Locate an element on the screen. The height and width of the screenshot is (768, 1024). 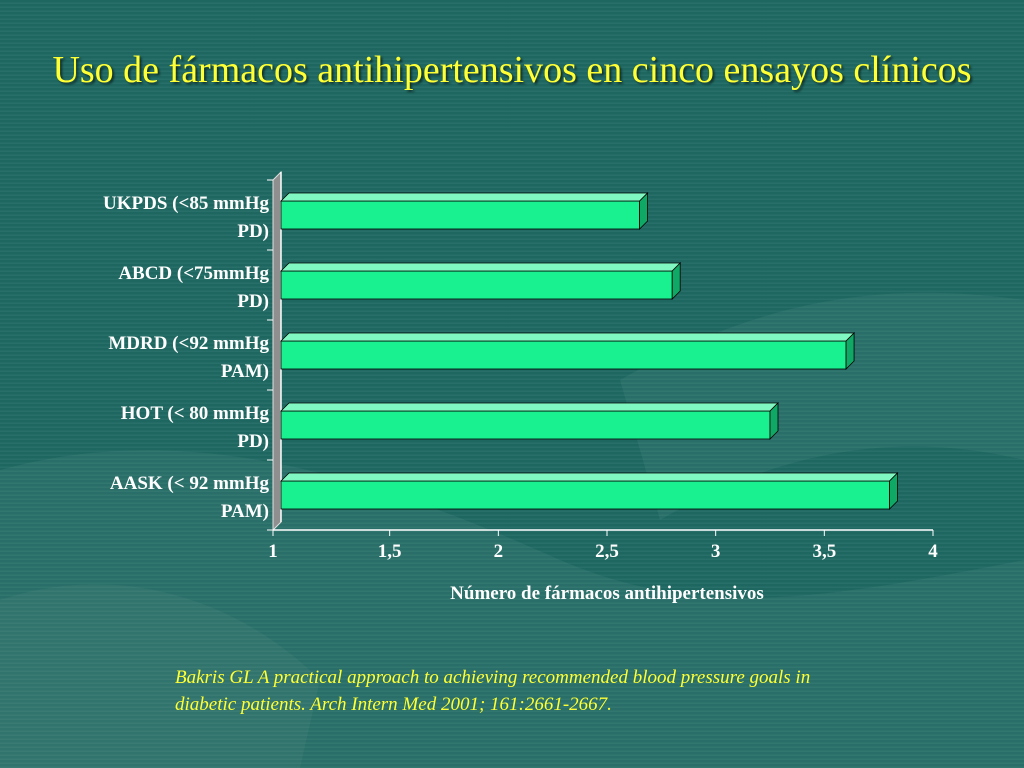
category-label-line: ABCD (<75mmHg is located at coordinates (193, 273).